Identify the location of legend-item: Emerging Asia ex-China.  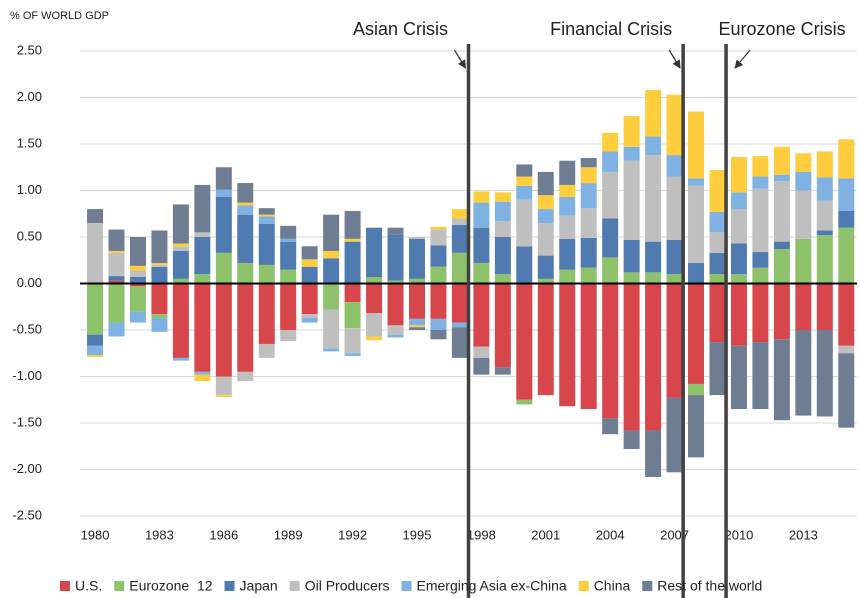
(484, 586).